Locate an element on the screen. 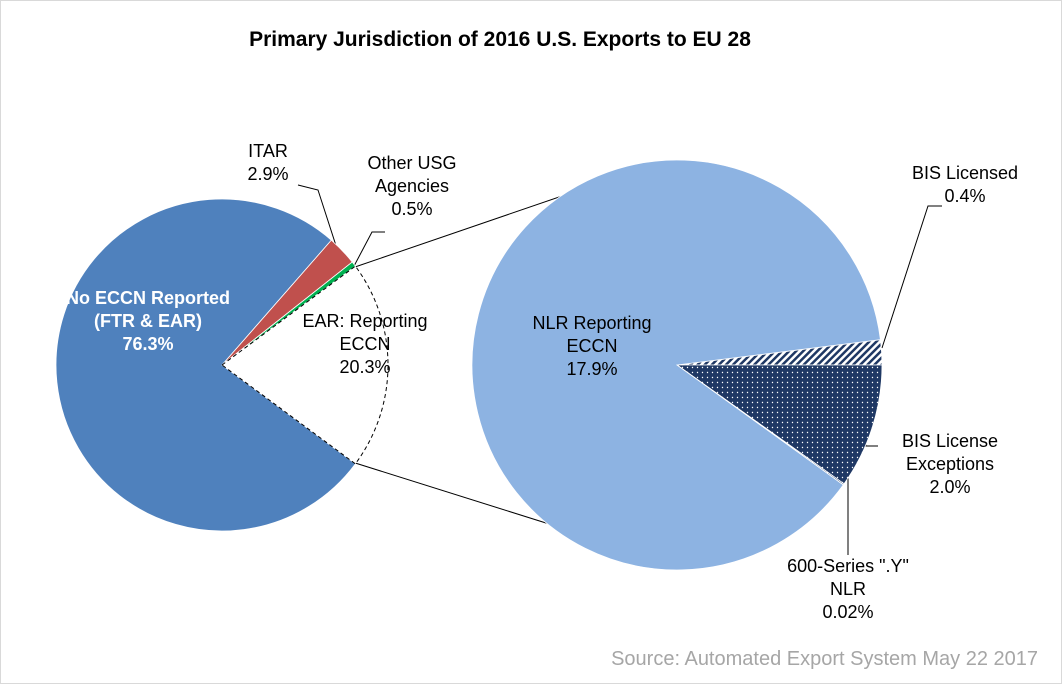 The image size is (1062, 684). value-label: 2.0% is located at coordinates (950, 487).